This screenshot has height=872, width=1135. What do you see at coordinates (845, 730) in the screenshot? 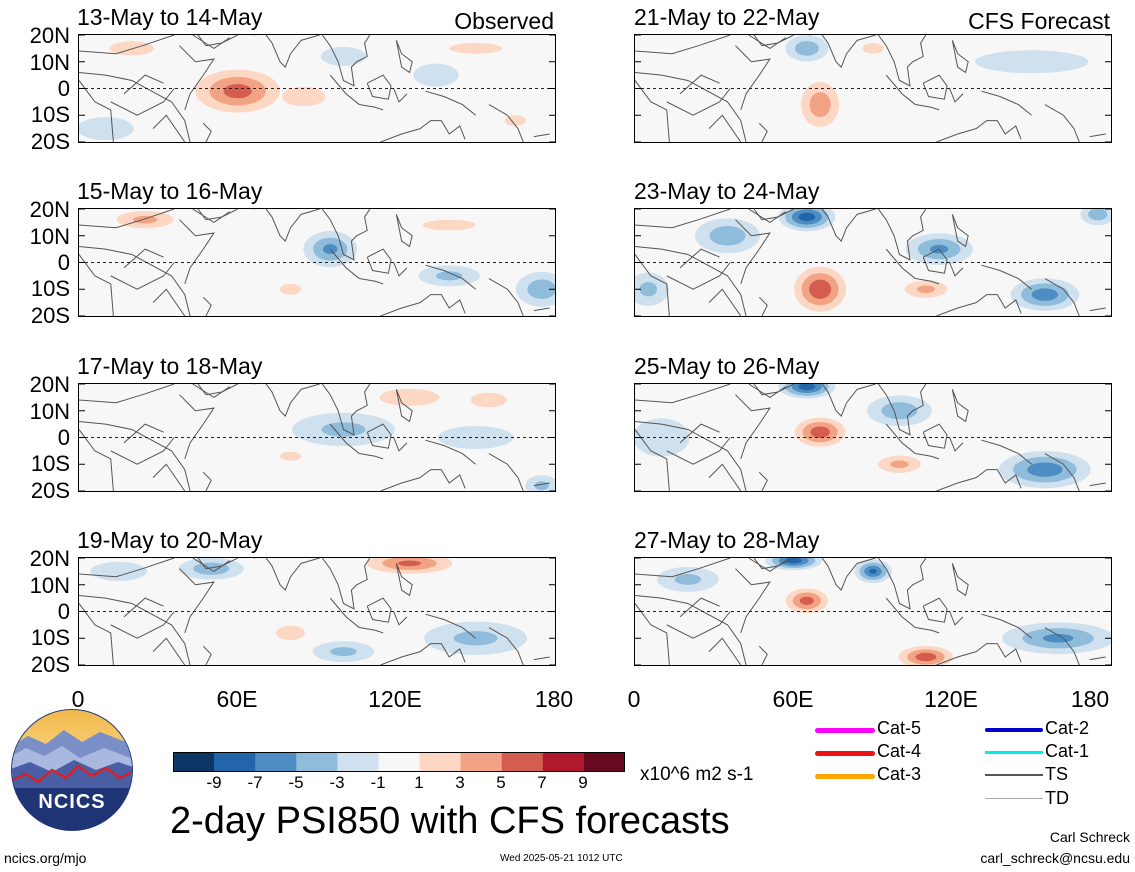
I see `legend-swatch-cat5` at bounding box center [845, 730].